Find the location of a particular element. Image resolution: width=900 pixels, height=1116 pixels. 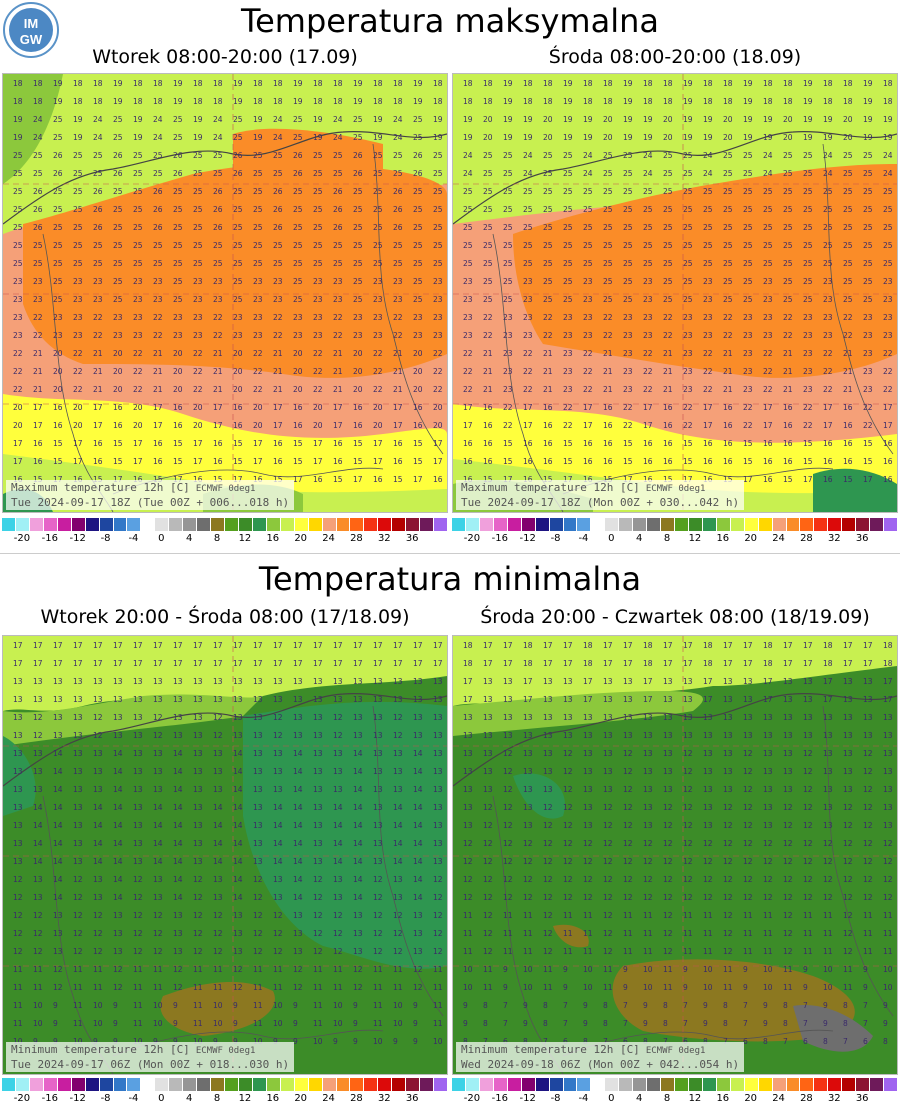

scale-tick-label: 0 is located at coordinates (161, 538).